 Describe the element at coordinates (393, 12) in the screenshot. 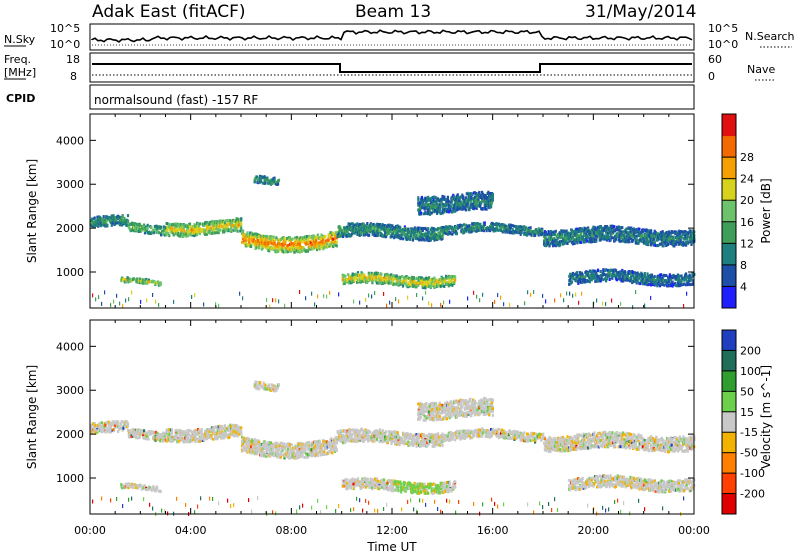

I see `beam-title: Beam 13` at that location.